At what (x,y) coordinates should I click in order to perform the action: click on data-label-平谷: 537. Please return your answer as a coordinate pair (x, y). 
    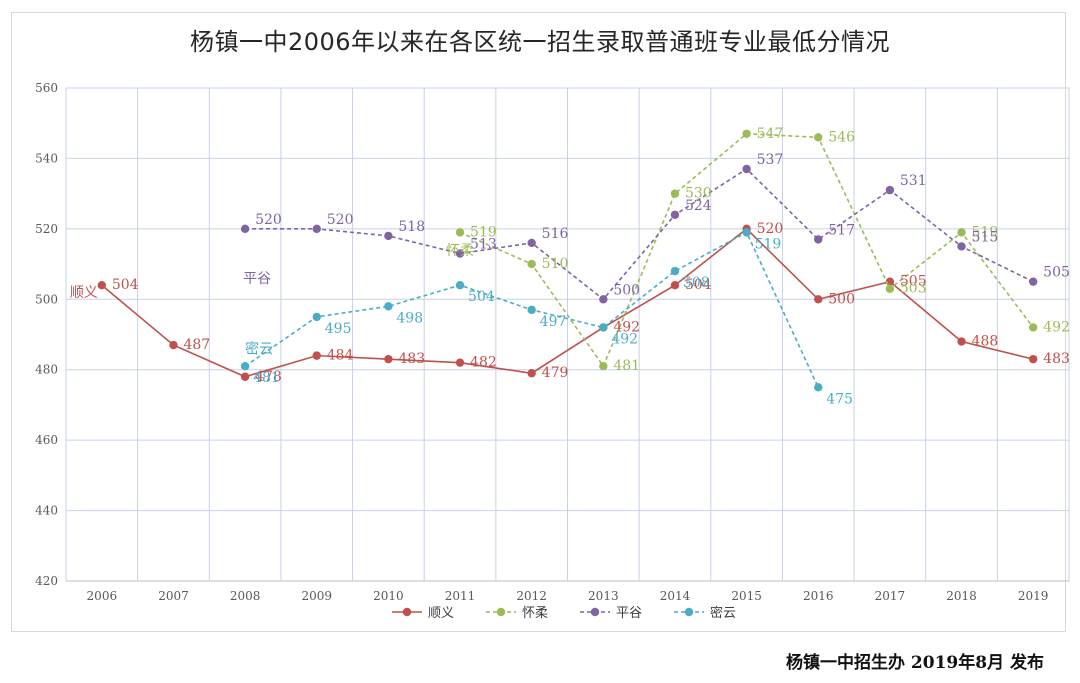
    Looking at the image, I should click on (770, 160).